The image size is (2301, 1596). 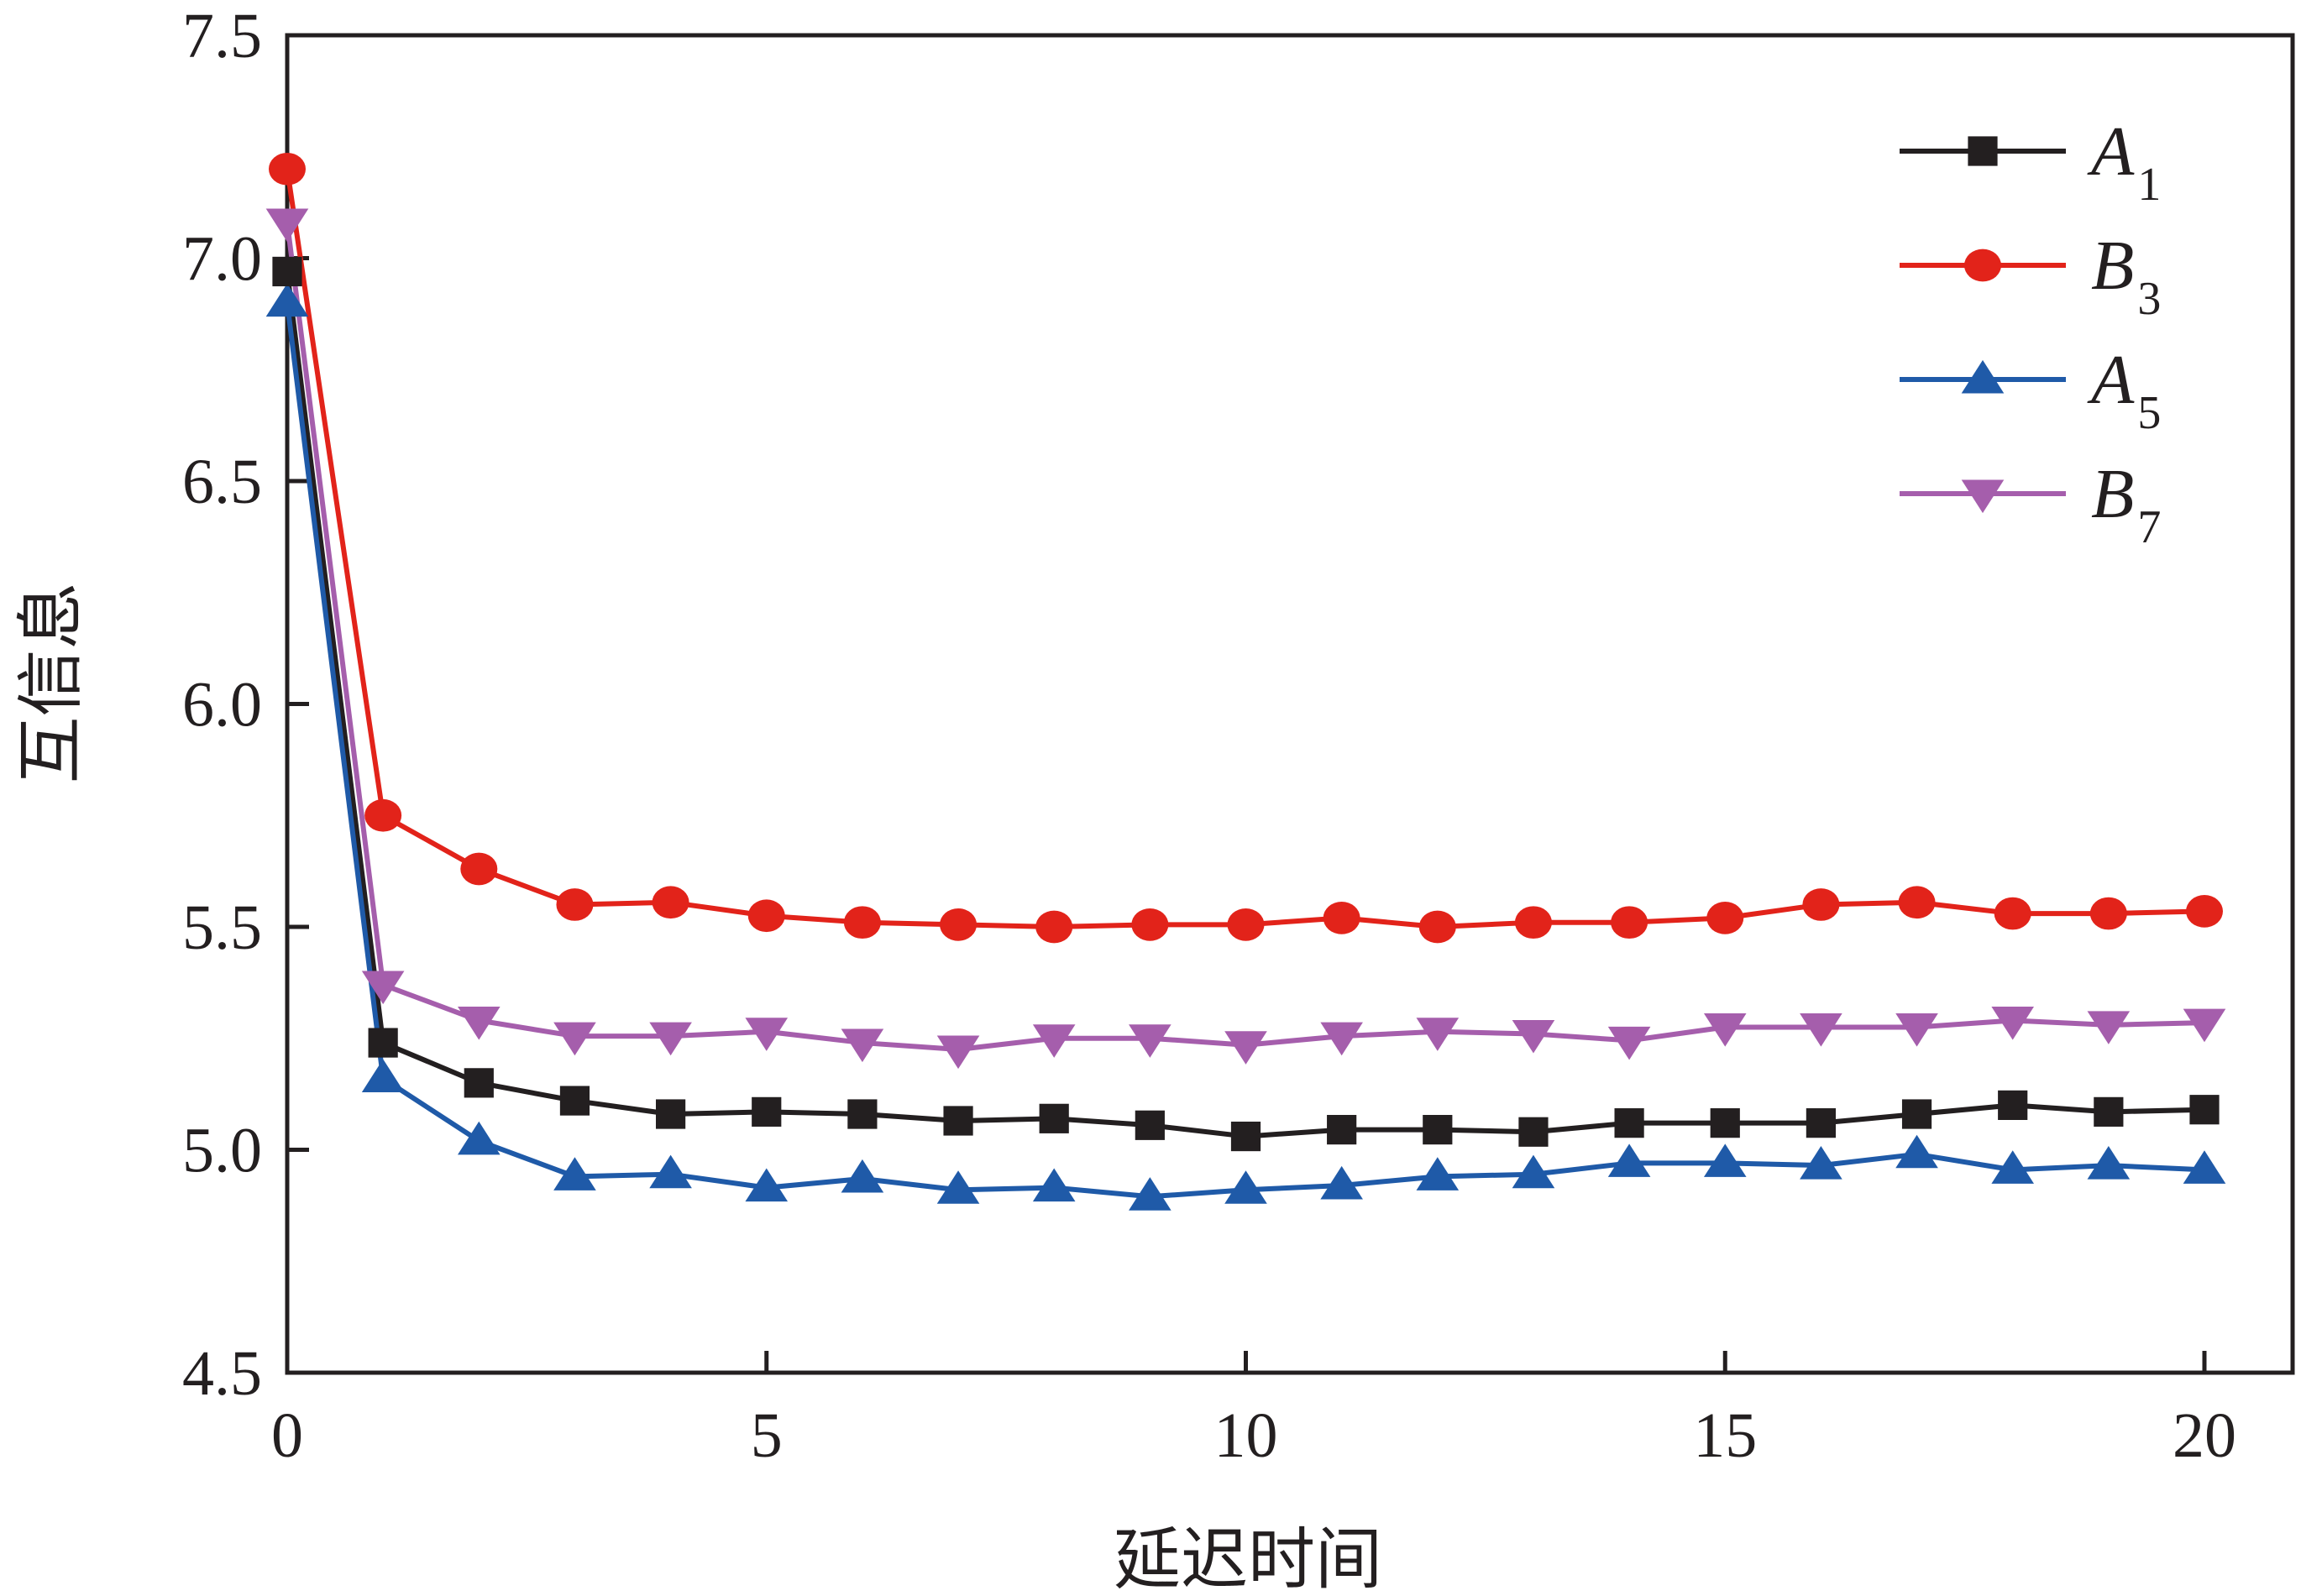 What do you see at coordinates (2111, 152) in the screenshot?
I see `legend-label-letter: A` at bounding box center [2111, 152].